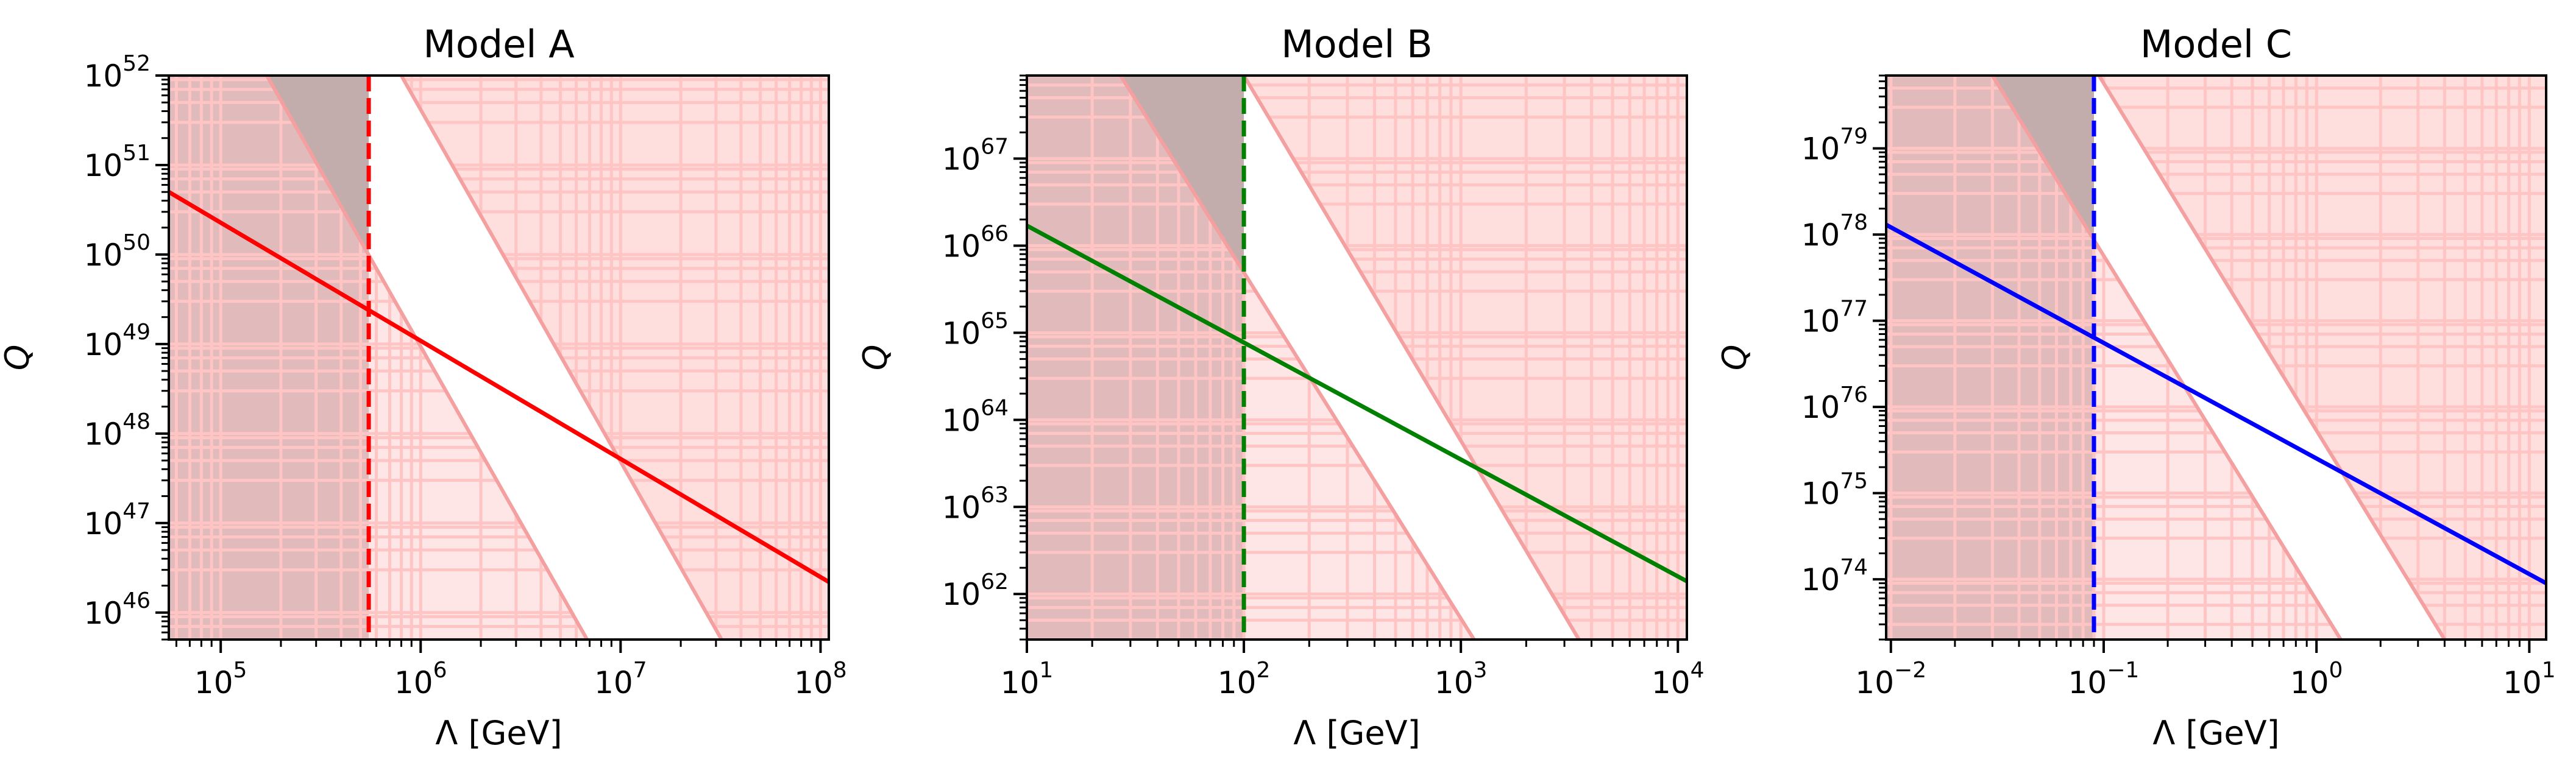 The width and height of the screenshot is (2576, 765). Describe the element at coordinates (976, 155) in the screenshot. I see `y-tick-label: 1067` at that location.